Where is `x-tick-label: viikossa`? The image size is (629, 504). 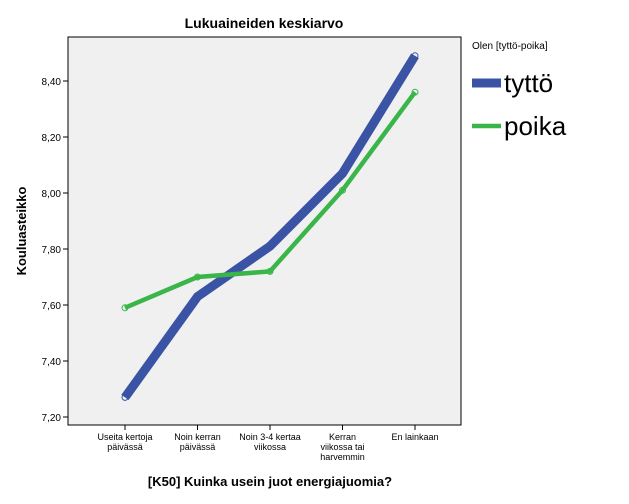
x-tick-label: viikossa is located at coordinates (270, 447).